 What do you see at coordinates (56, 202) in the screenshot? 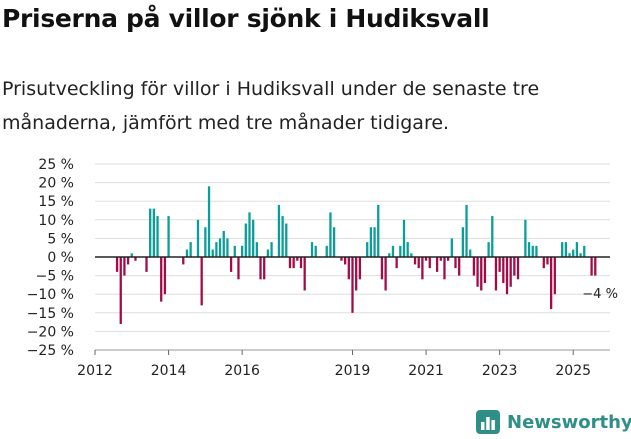
I see `y-tick-label: 15 %` at bounding box center [56, 202].